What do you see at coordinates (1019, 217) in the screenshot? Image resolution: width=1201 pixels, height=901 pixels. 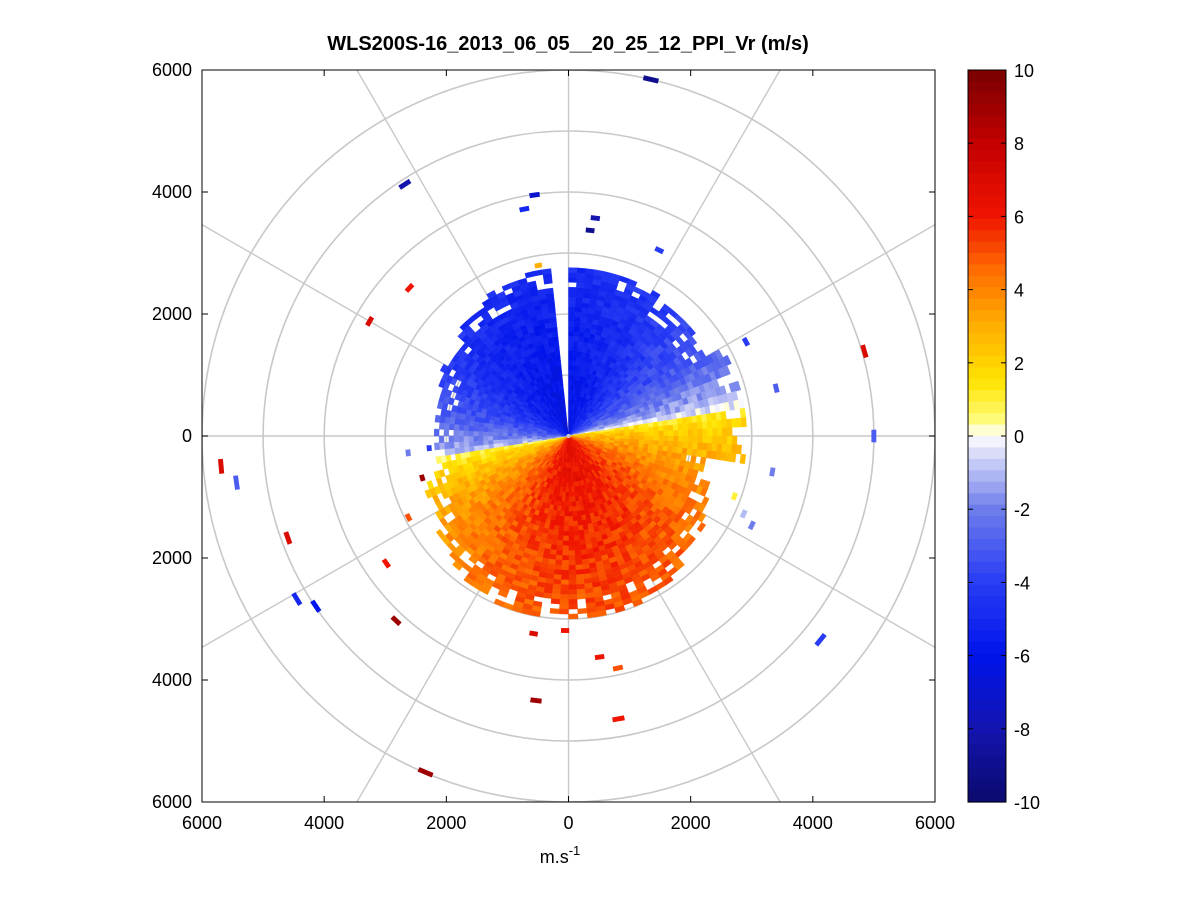 I see `colorbar-tick-label: 6` at bounding box center [1019, 217].